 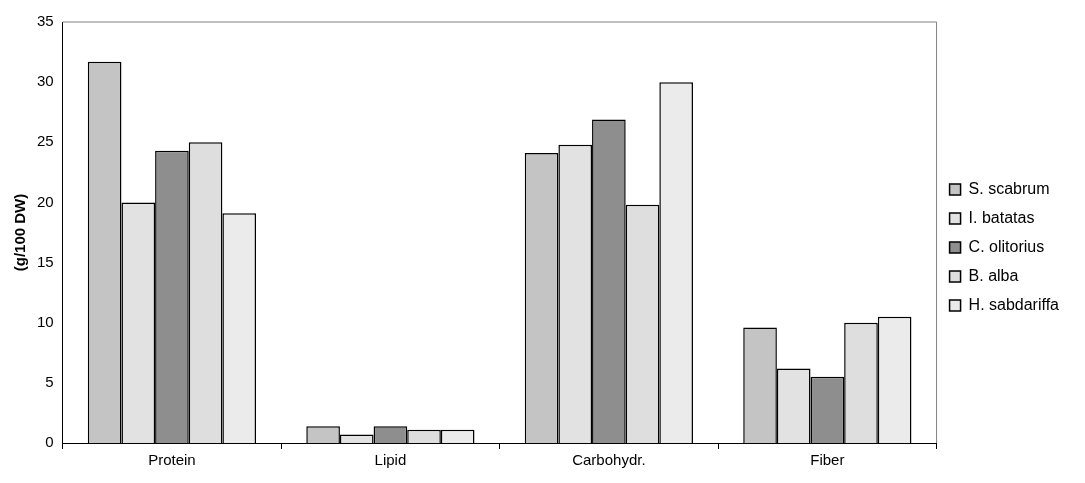 What do you see at coordinates (45, 141) in the screenshot?
I see `y-tick-label: 25` at bounding box center [45, 141].